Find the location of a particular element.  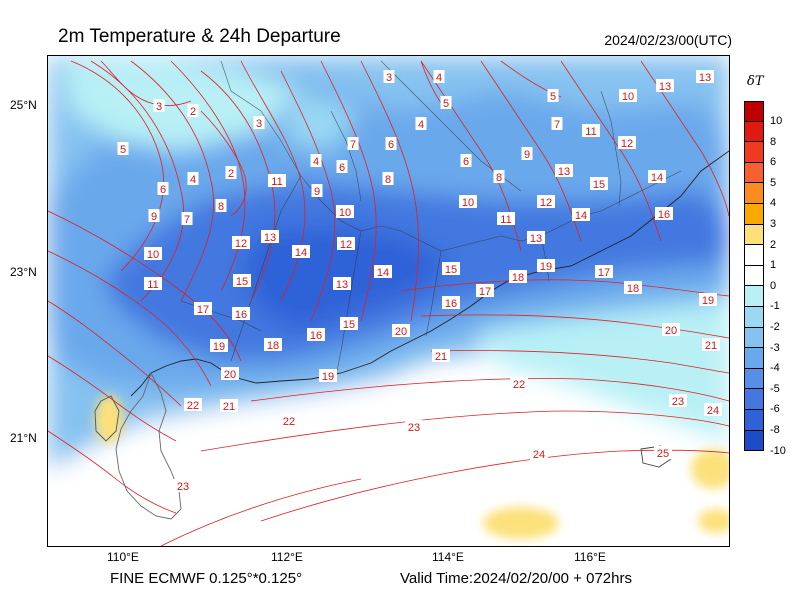

svg-text: 14 is located at coordinates (383, 273).